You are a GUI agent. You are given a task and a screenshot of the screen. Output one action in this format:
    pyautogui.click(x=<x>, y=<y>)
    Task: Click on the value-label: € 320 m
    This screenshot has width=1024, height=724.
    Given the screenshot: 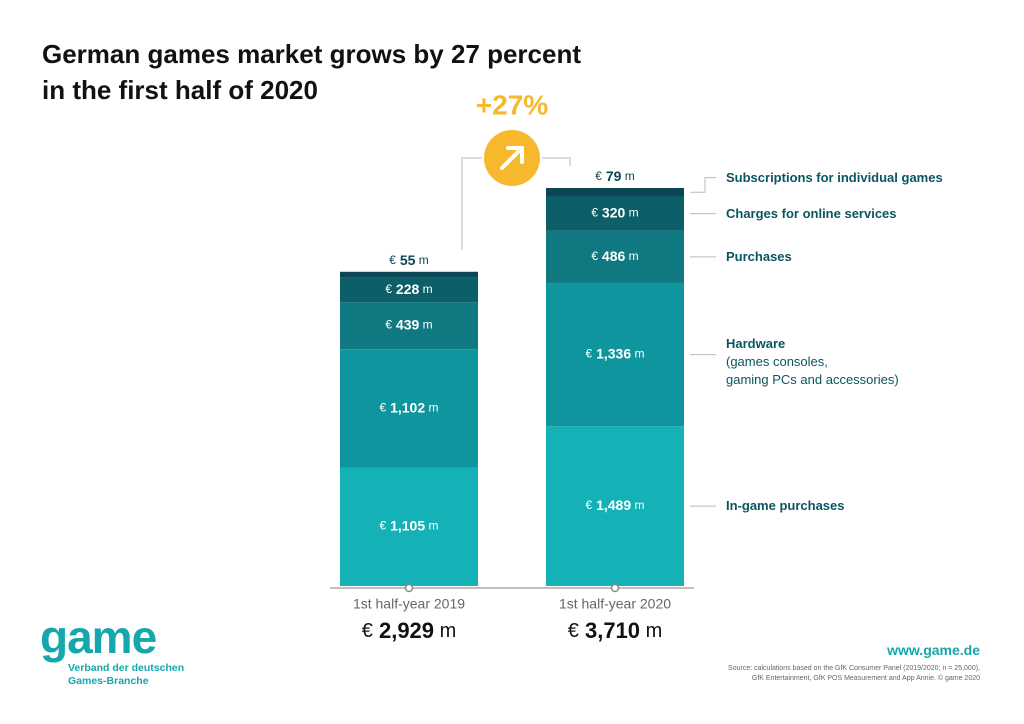 What is the action you would take?
    pyautogui.click(x=614, y=212)
    